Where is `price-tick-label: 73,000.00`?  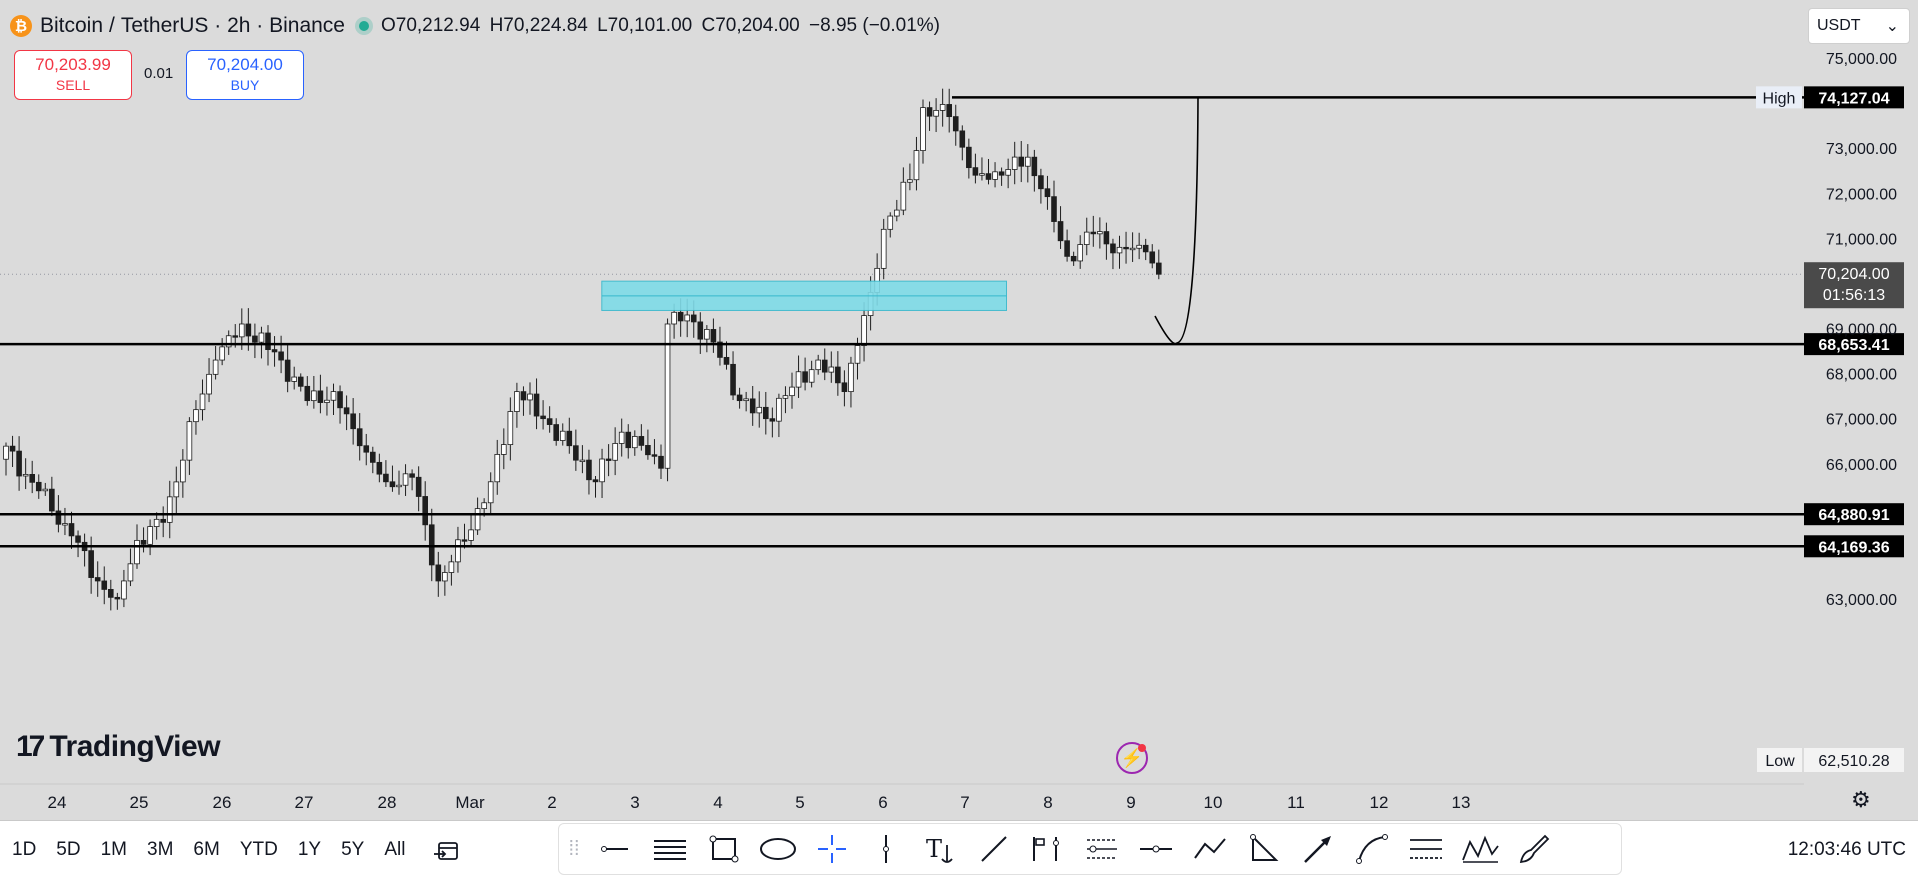
price-tick-label: 73,000.00 is located at coordinates (1861, 149).